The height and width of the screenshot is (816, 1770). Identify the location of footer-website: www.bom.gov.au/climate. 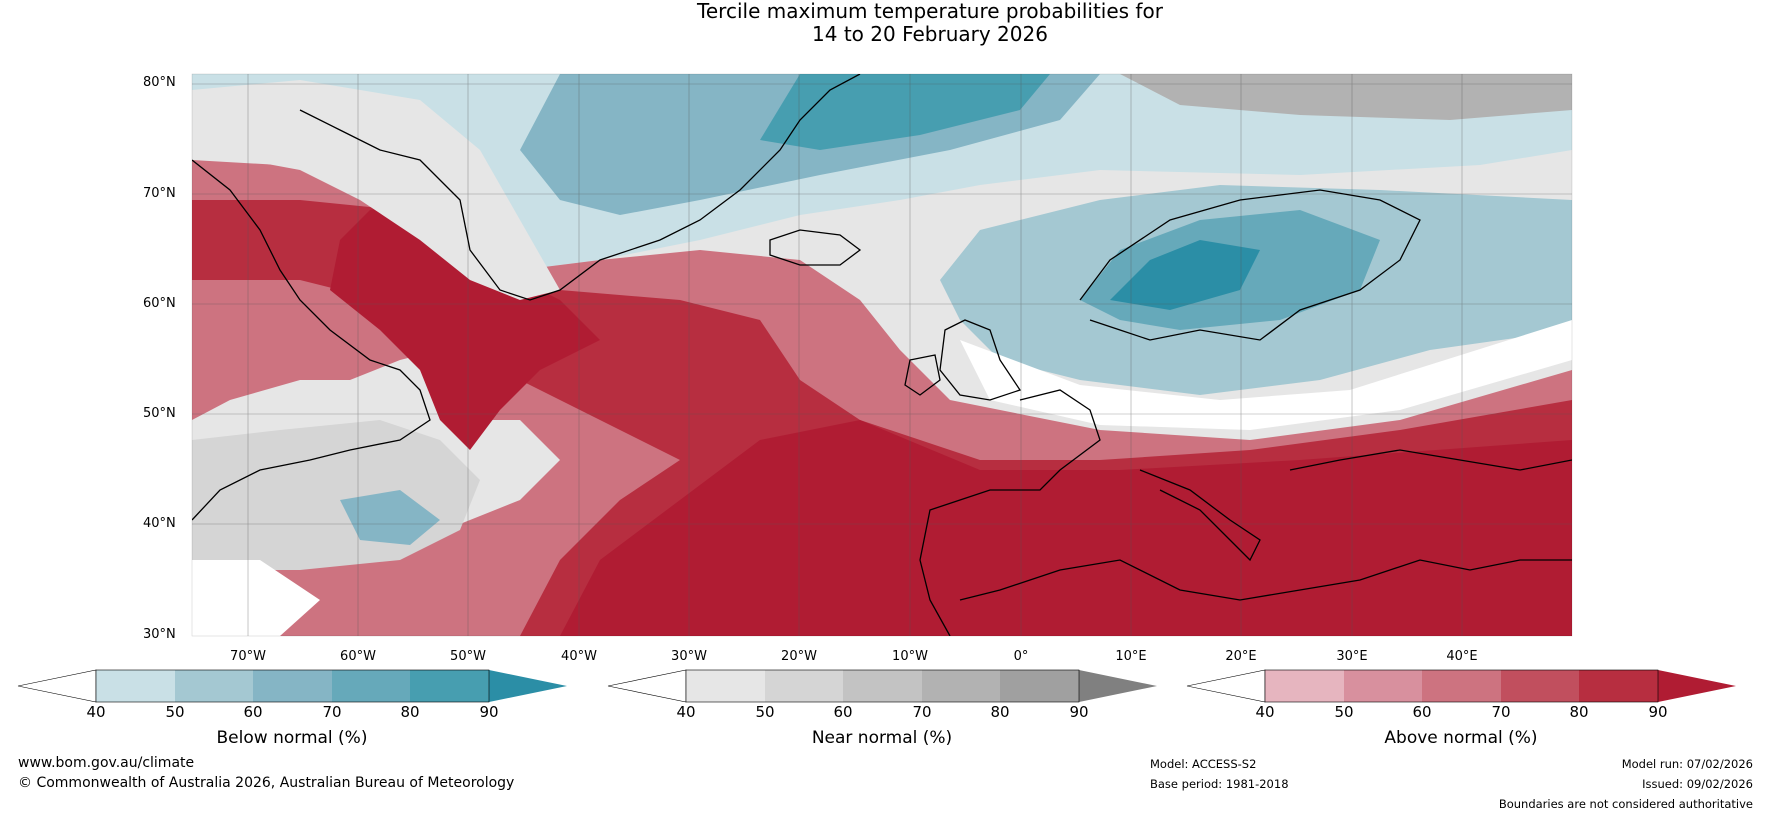
(106, 763).